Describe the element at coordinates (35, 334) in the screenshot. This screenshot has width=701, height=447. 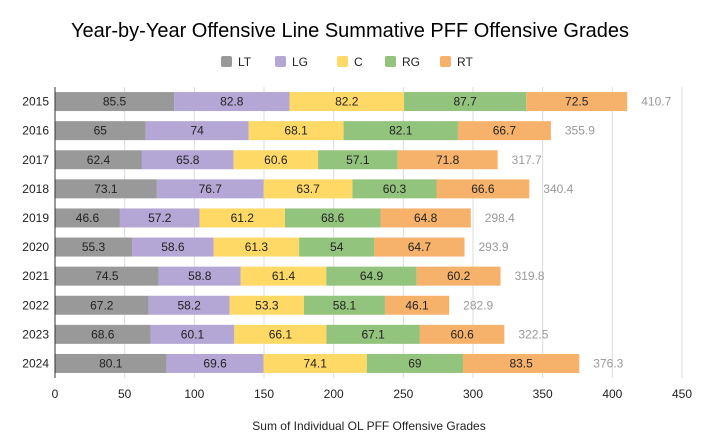
I see `y-tick-label: 2023` at that location.